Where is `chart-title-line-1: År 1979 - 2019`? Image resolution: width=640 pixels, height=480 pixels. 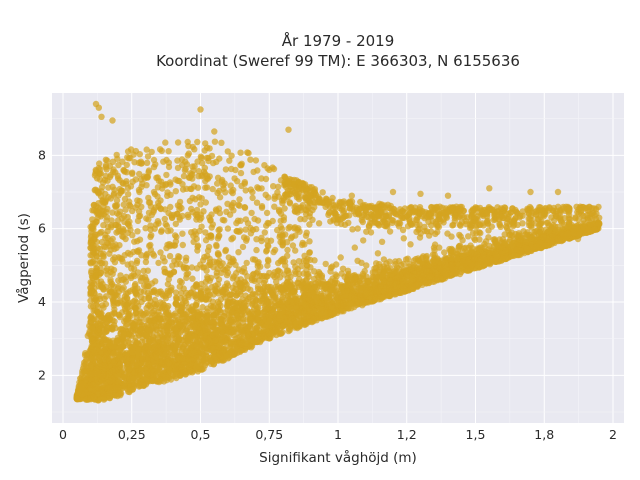 chart-title-line-1: År 1979 - 2019 is located at coordinates (338, 40).